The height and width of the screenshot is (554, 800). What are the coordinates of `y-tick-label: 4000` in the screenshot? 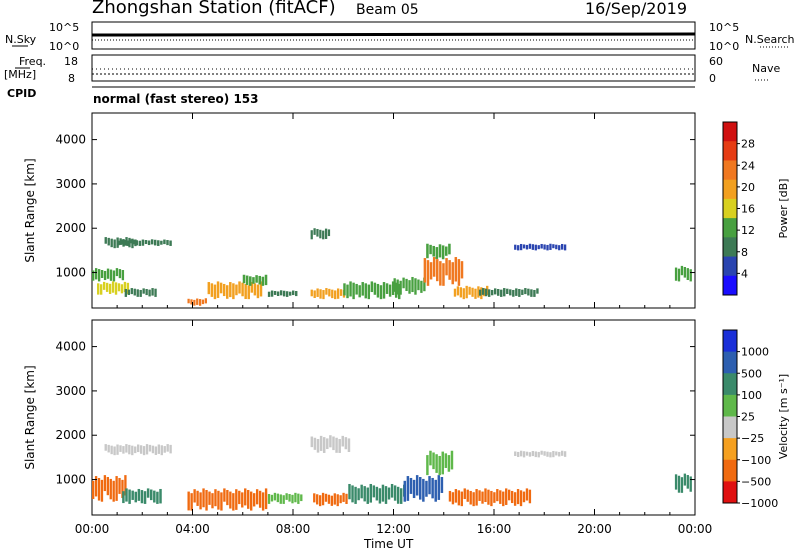 It's located at (70, 140).